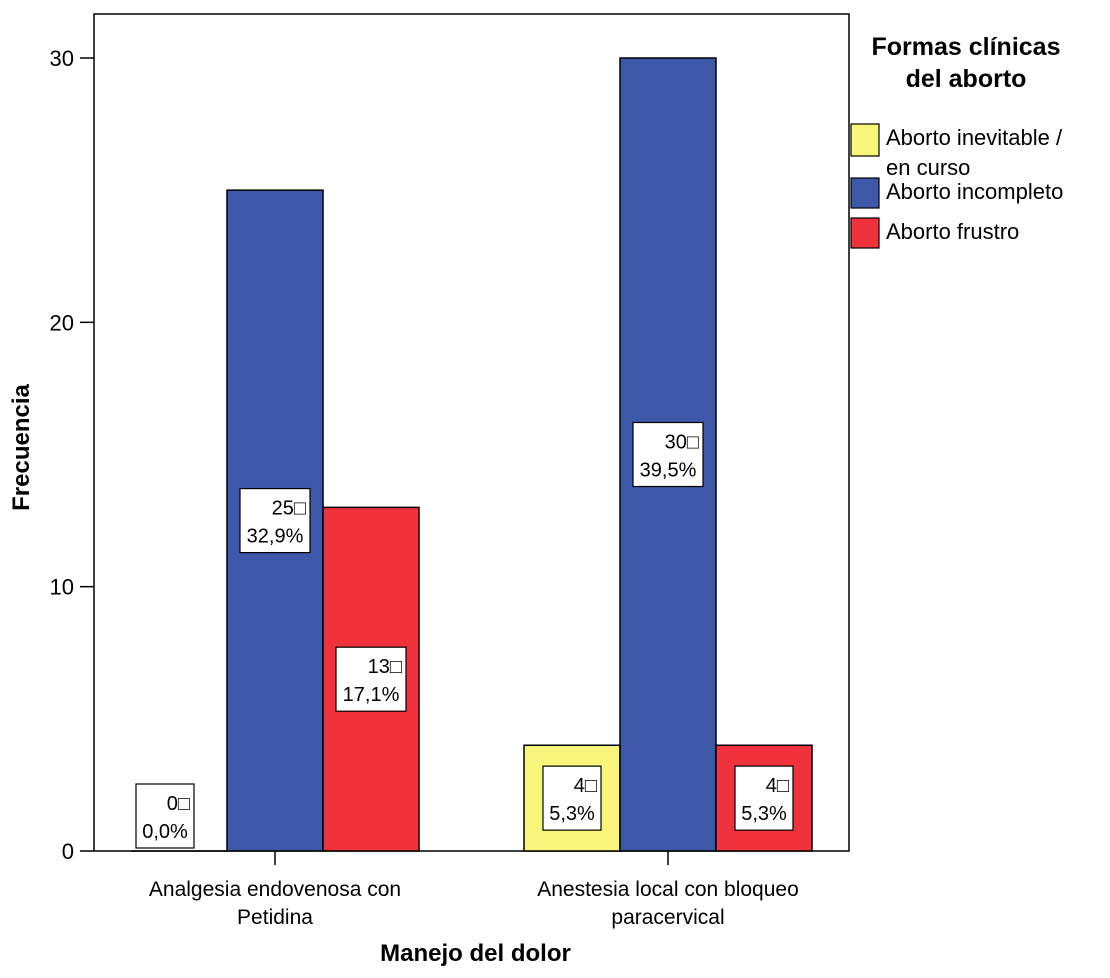 This screenshot has width=1110, height=978. What do you see at coordinates (667, 917) in the screenshot?
I see `x-tick-label: paracervical` at bounding box center [667, 917].